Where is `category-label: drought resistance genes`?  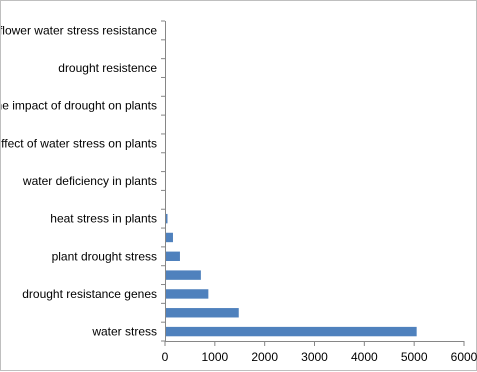
category-label: drought resistance genes is located at coordinates (89, 294).